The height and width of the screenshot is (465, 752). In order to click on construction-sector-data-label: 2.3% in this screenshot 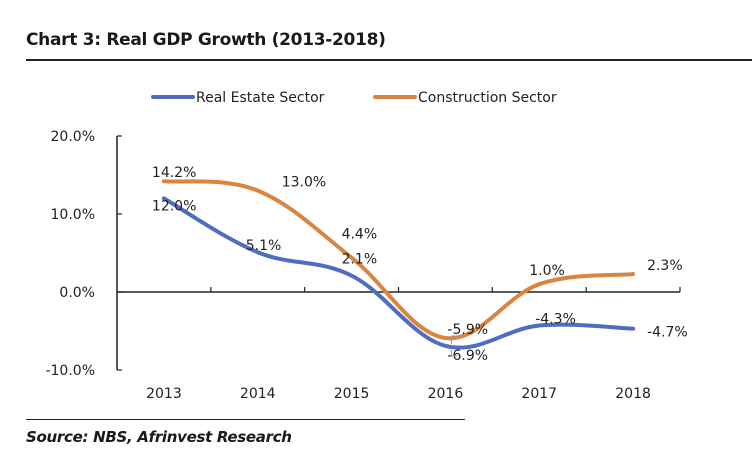, I will do `click(665, 266)`.